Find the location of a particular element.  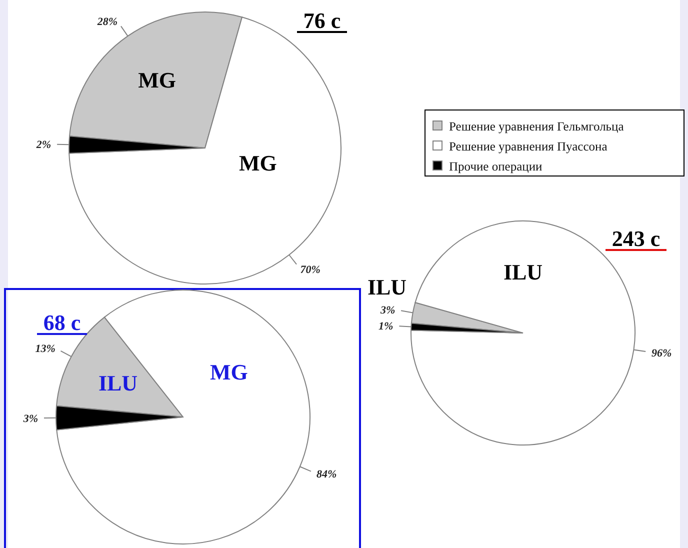

data-label: 28% is located at coordinates (107, 22).